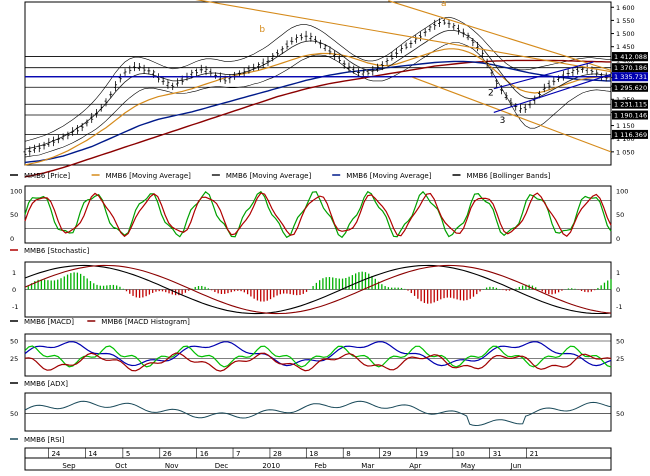 The image size is (650, 476). Describe the element at coordinates (49, 322) in the screenshot. I see `legend-label: MMB6 [MACD]` at that location.